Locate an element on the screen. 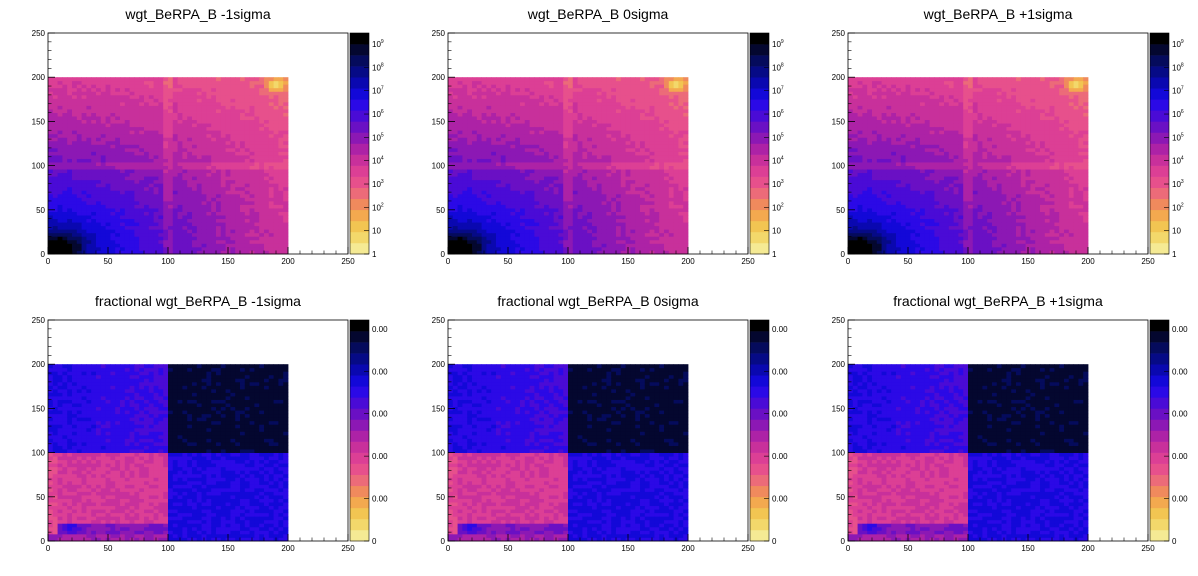 The height and width of the screenshot is (576, 1198). colorbar-label: 1 is located at coordinates (374, 254).